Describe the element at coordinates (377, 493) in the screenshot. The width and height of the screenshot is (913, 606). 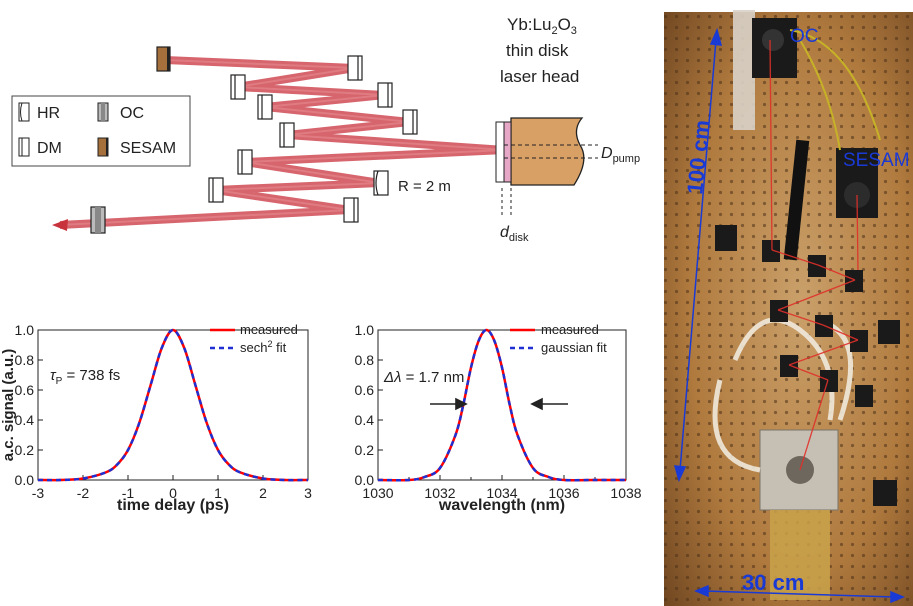
I see `chart2-xtick-label: 1030` at that location.